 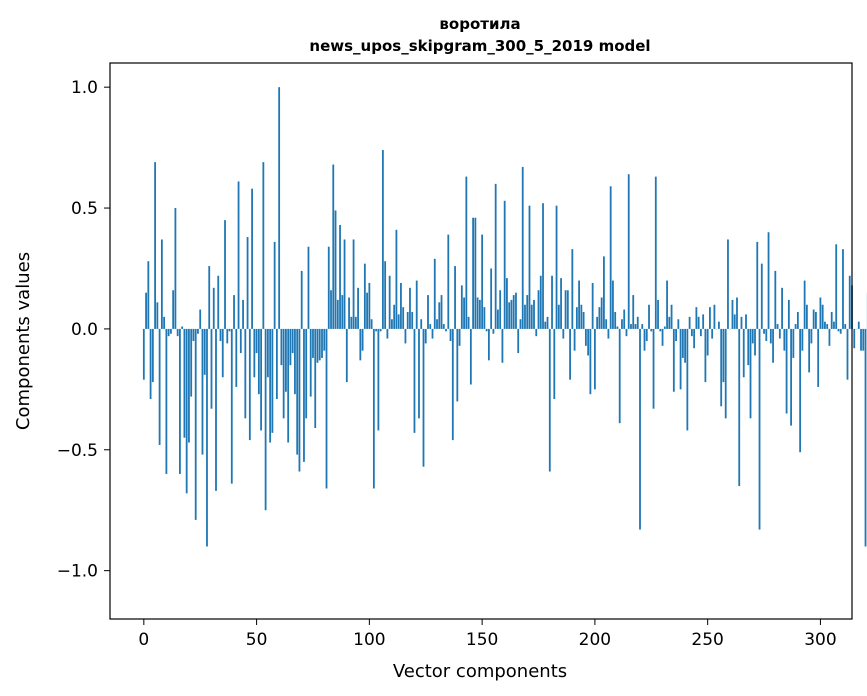 What do you see at coordinates (479, 24) in the screenshot?
I see `chart-title-line-1: воротила` at bounding box center [479, 24].